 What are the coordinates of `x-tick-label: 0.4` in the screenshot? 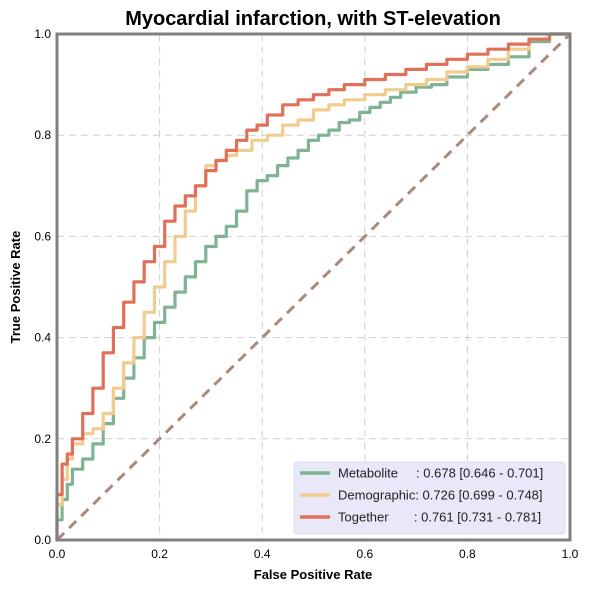 It's located at (262, 554).